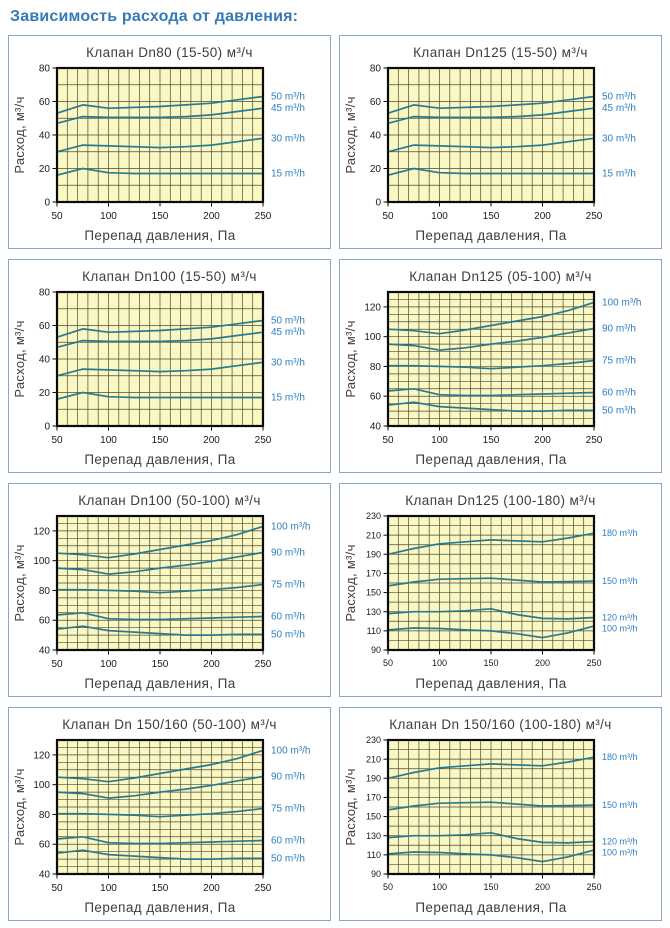 This screenshot has height=928, width=670. I want to click on chart-title: Клапан Dn100 (15-50) м³/ч, so click(169, 276).